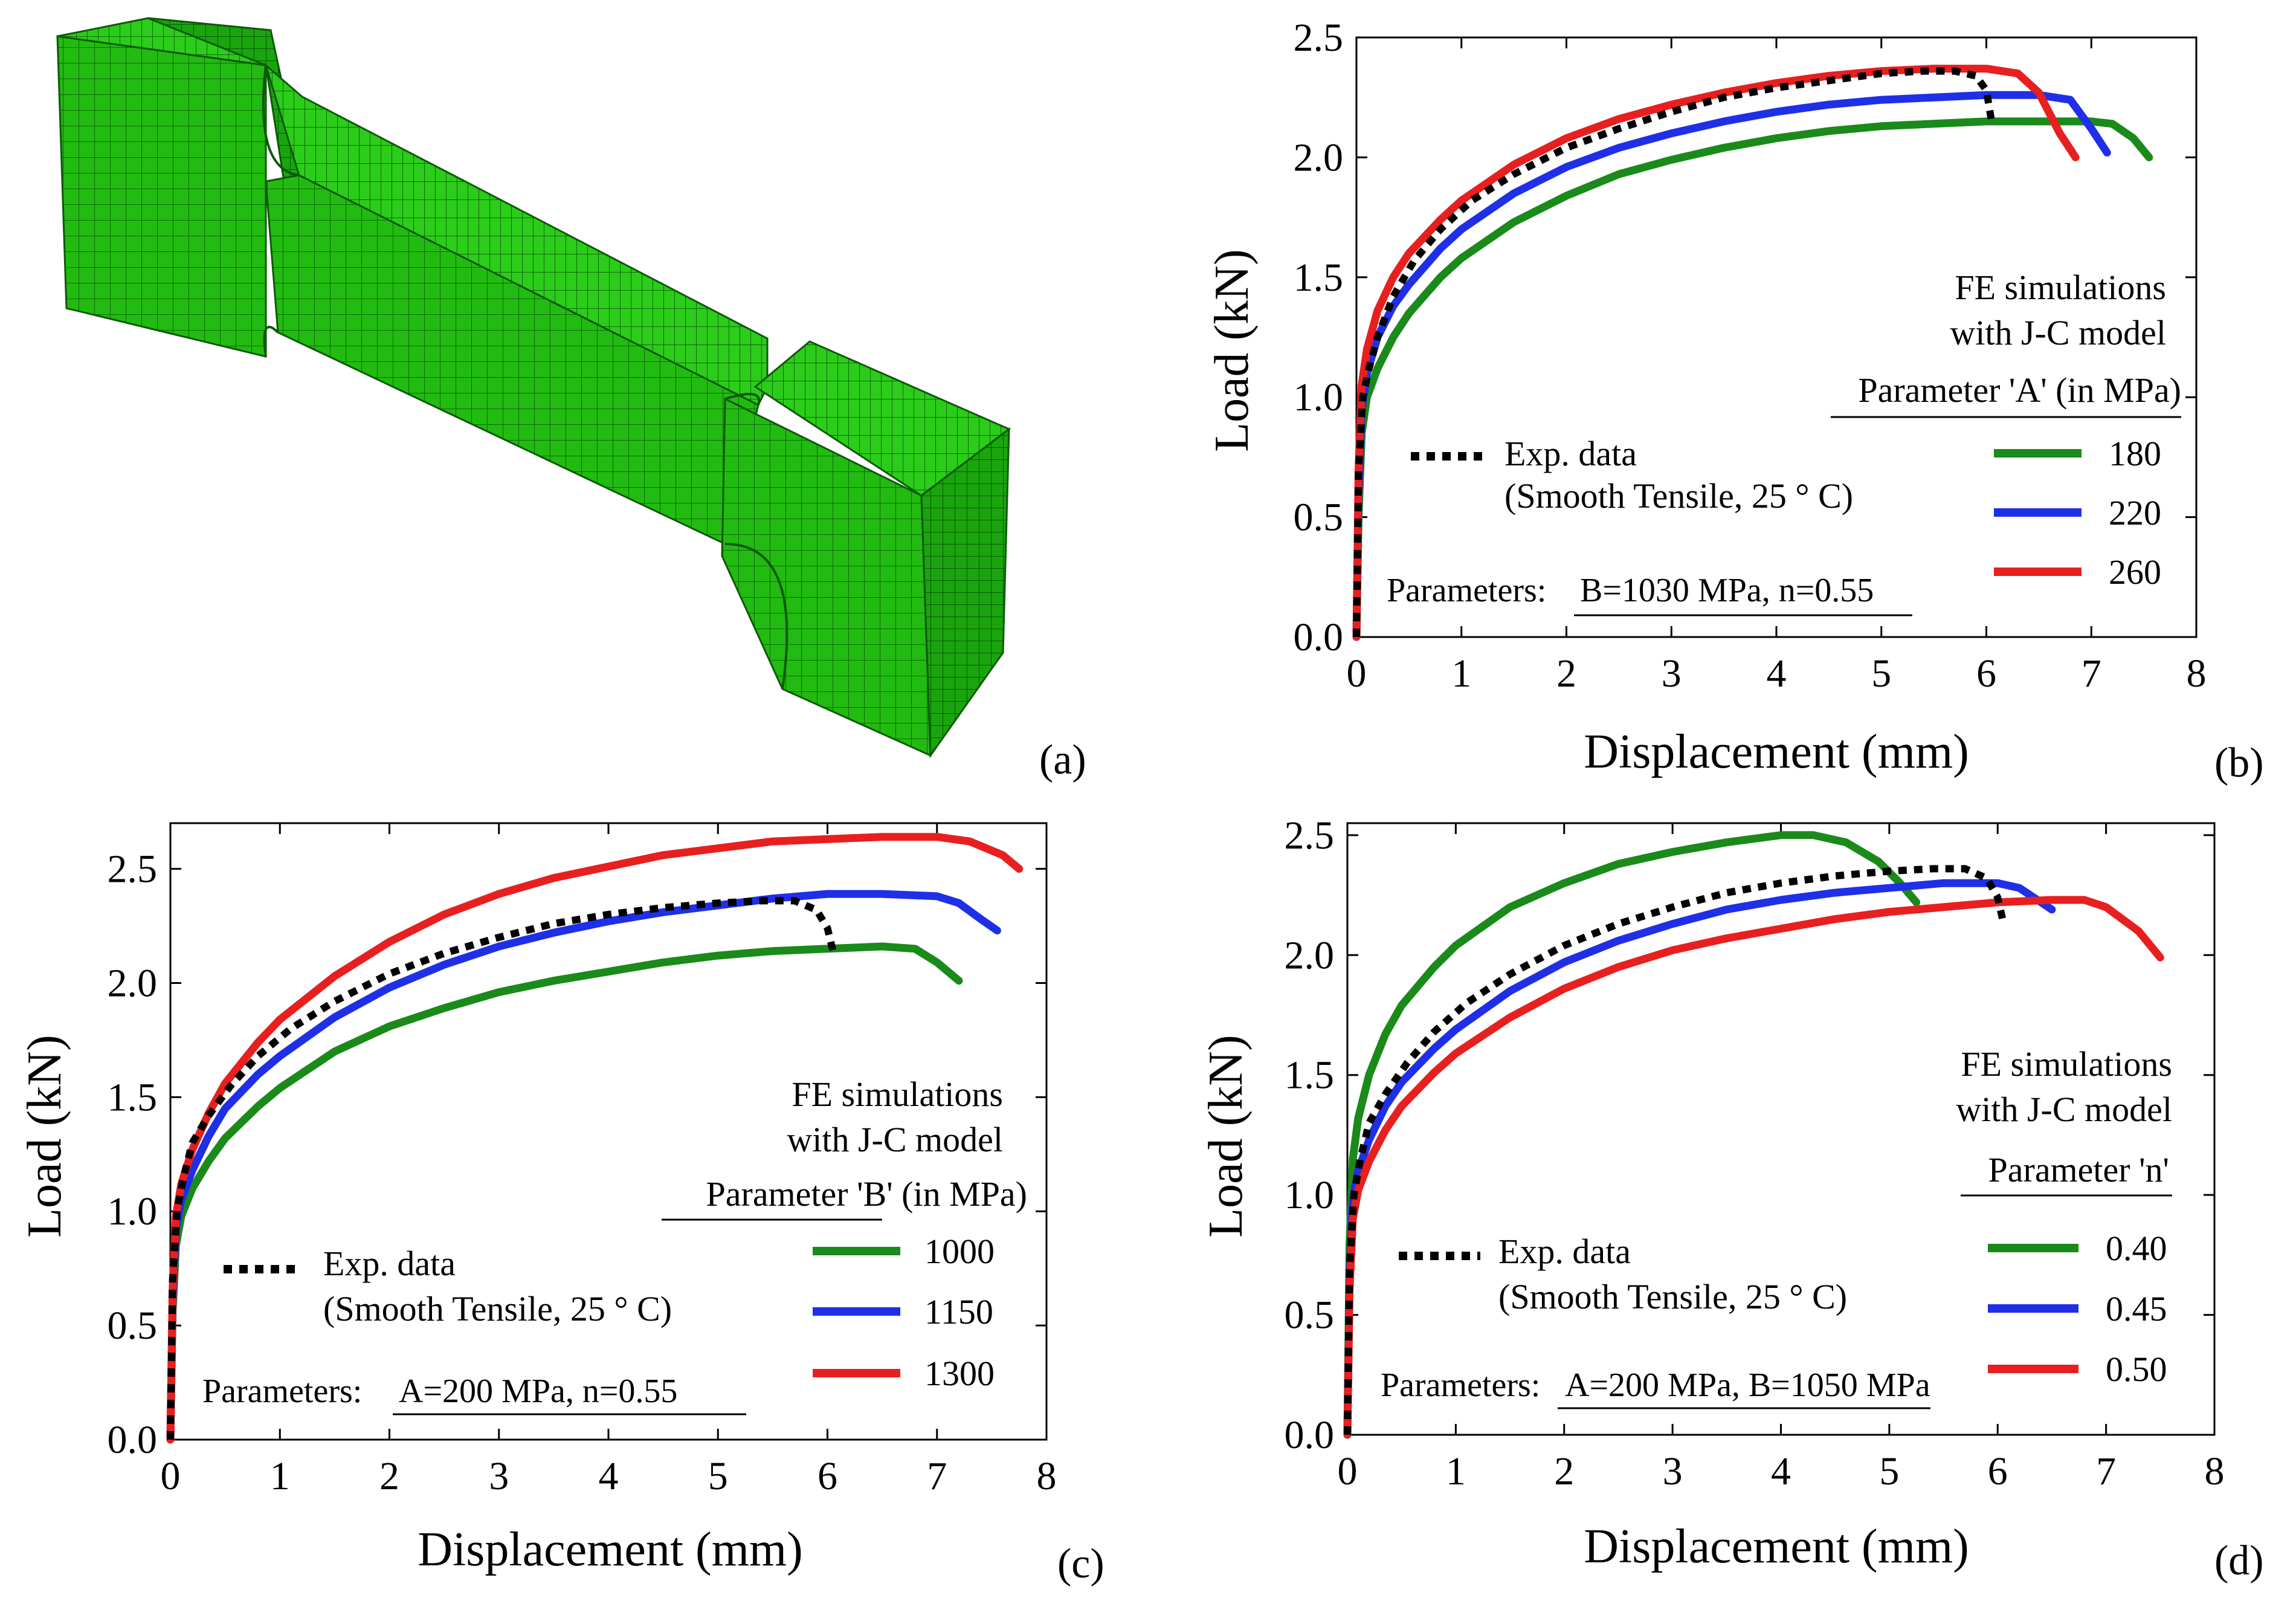 The width and height of the screenshot is (2296, 1601). What do you see at coordinates (538, 1391) in the screenshot?
I see `fixed-params-value: A=200 MPa, n=0.55` at bounding box center [538, 1391].